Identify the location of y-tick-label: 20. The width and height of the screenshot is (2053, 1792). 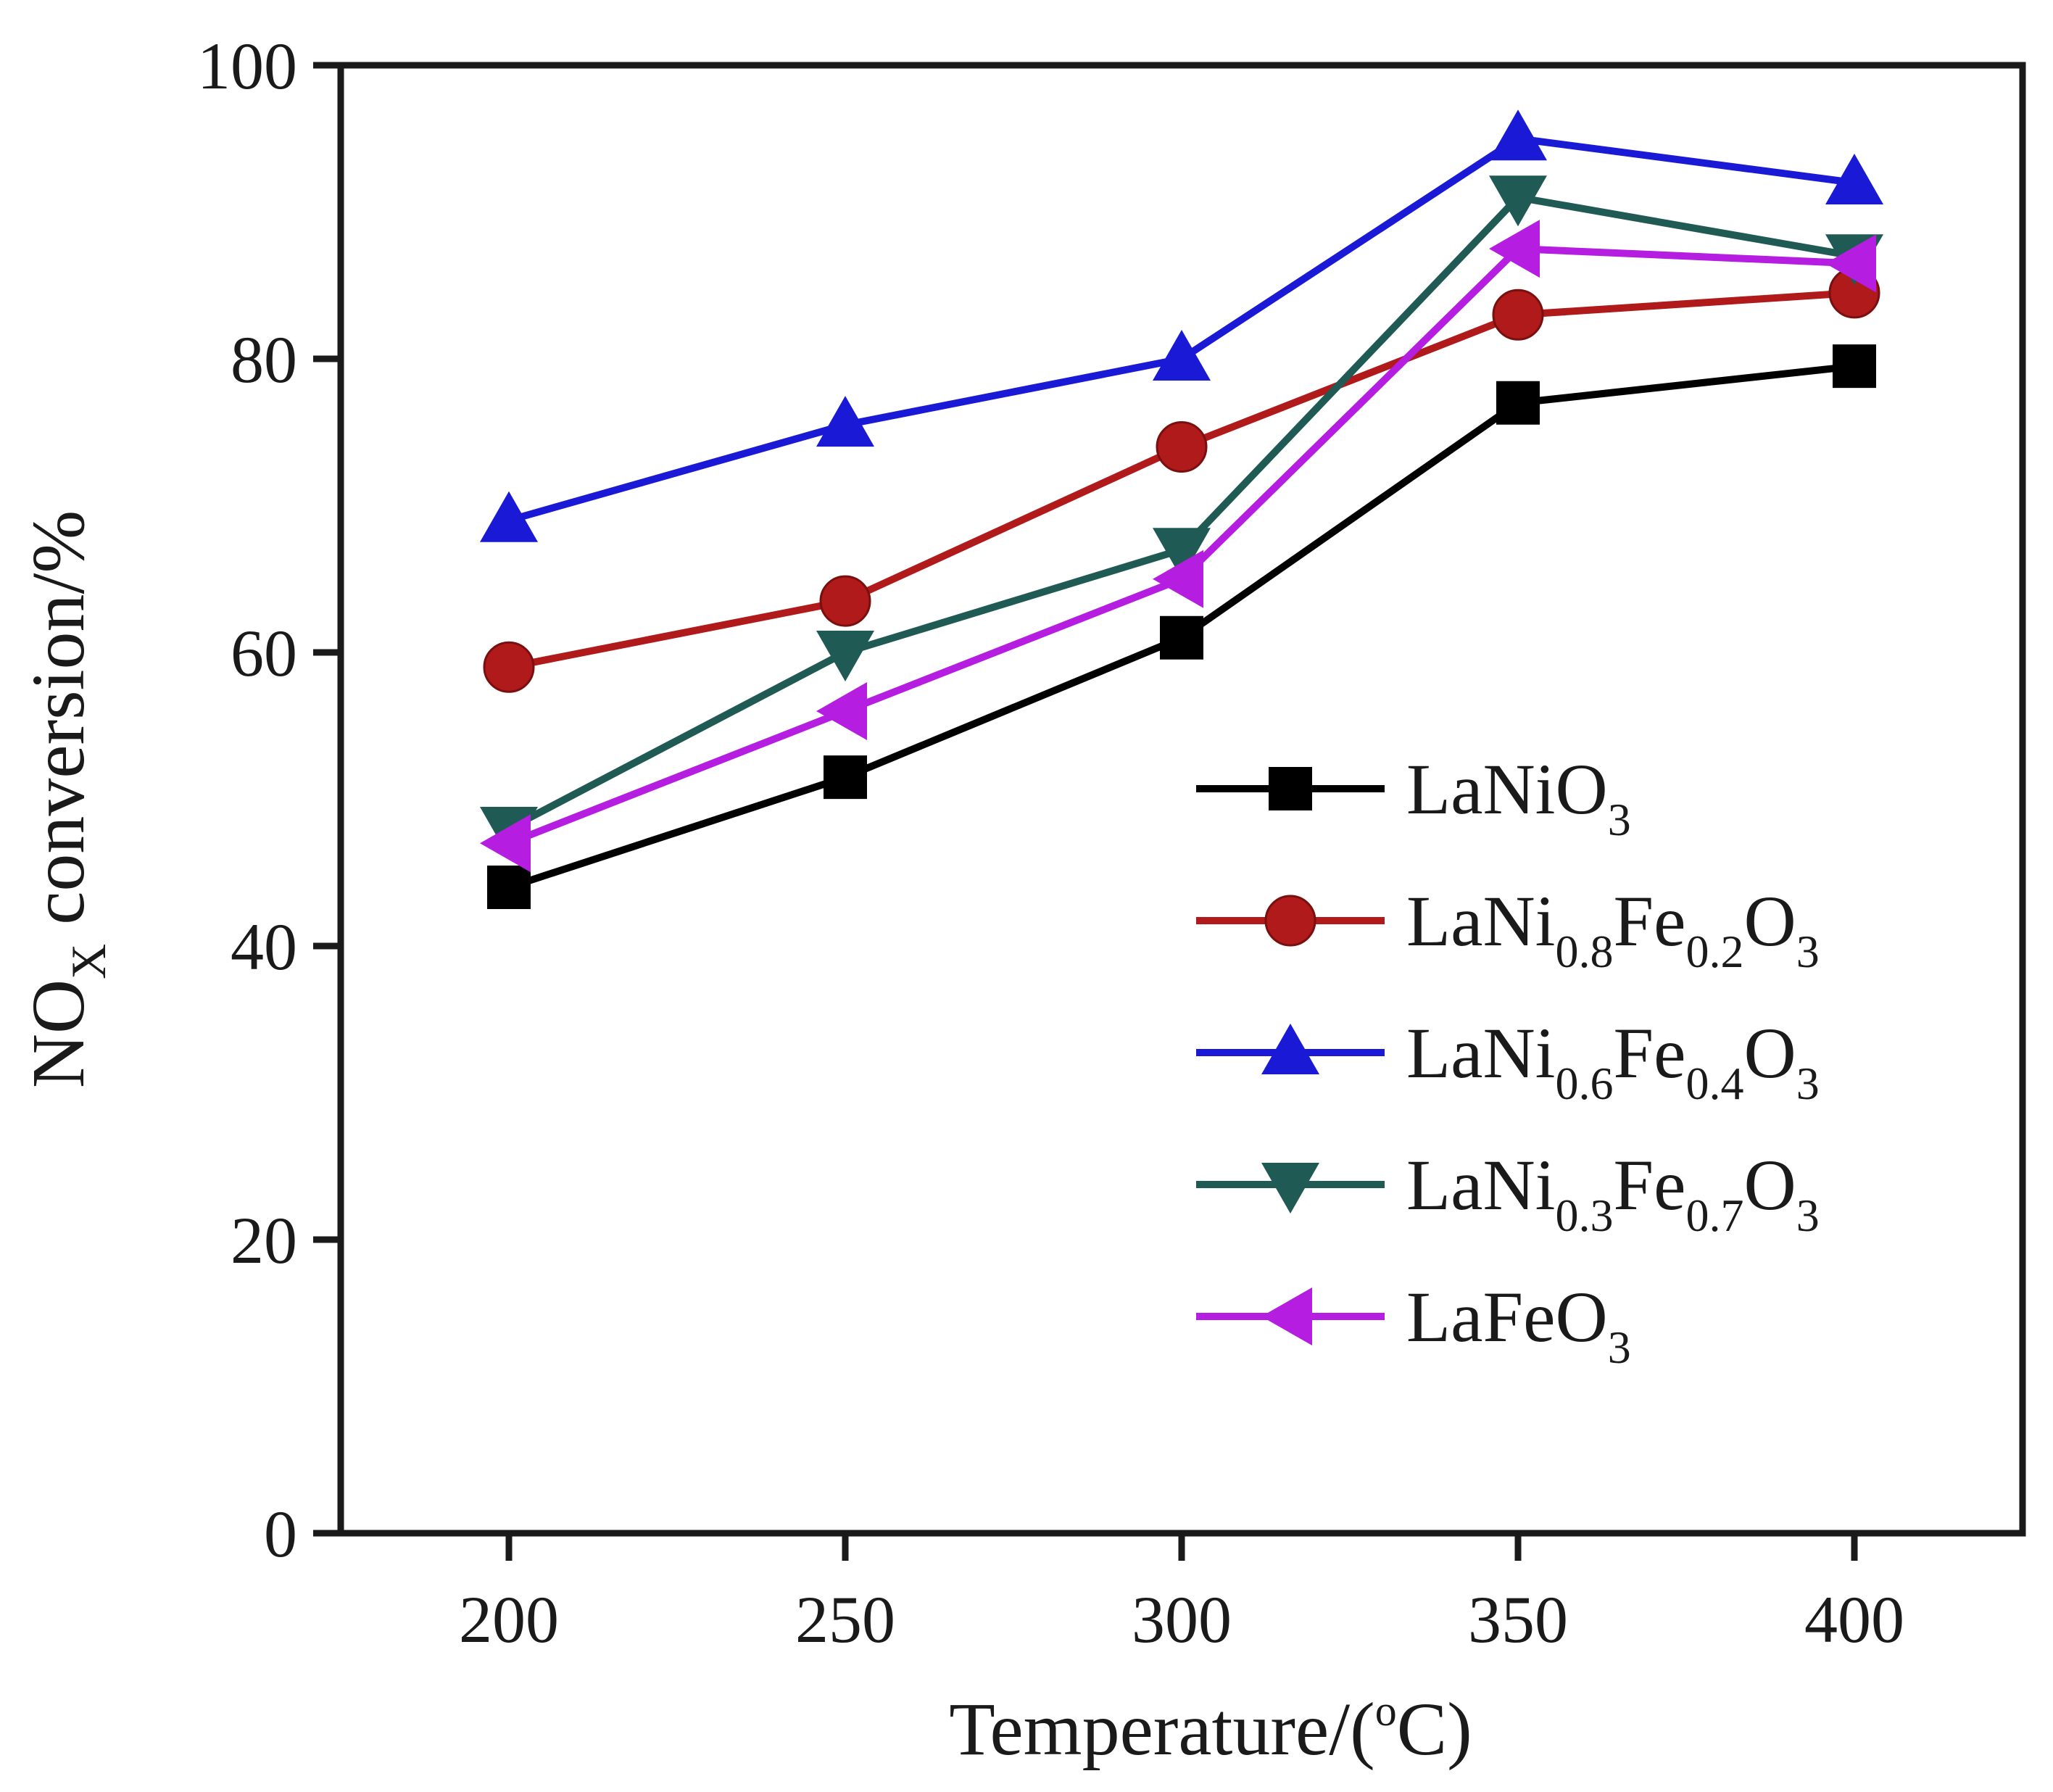
(264, 1240).